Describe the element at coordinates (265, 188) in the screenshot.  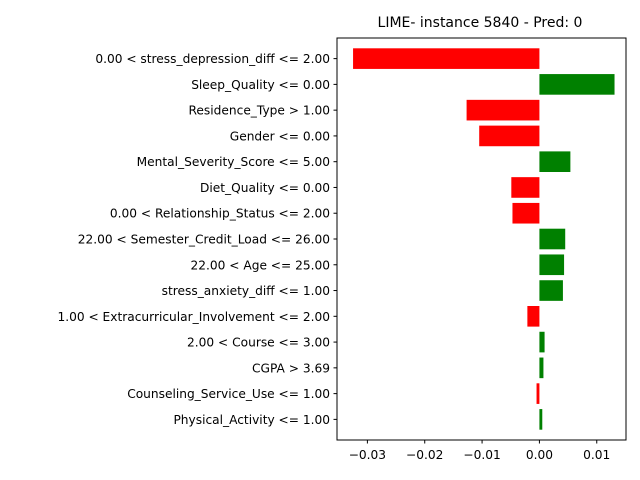
I see `y-tick-label: Diet_Quality <= 0.00` at that location.